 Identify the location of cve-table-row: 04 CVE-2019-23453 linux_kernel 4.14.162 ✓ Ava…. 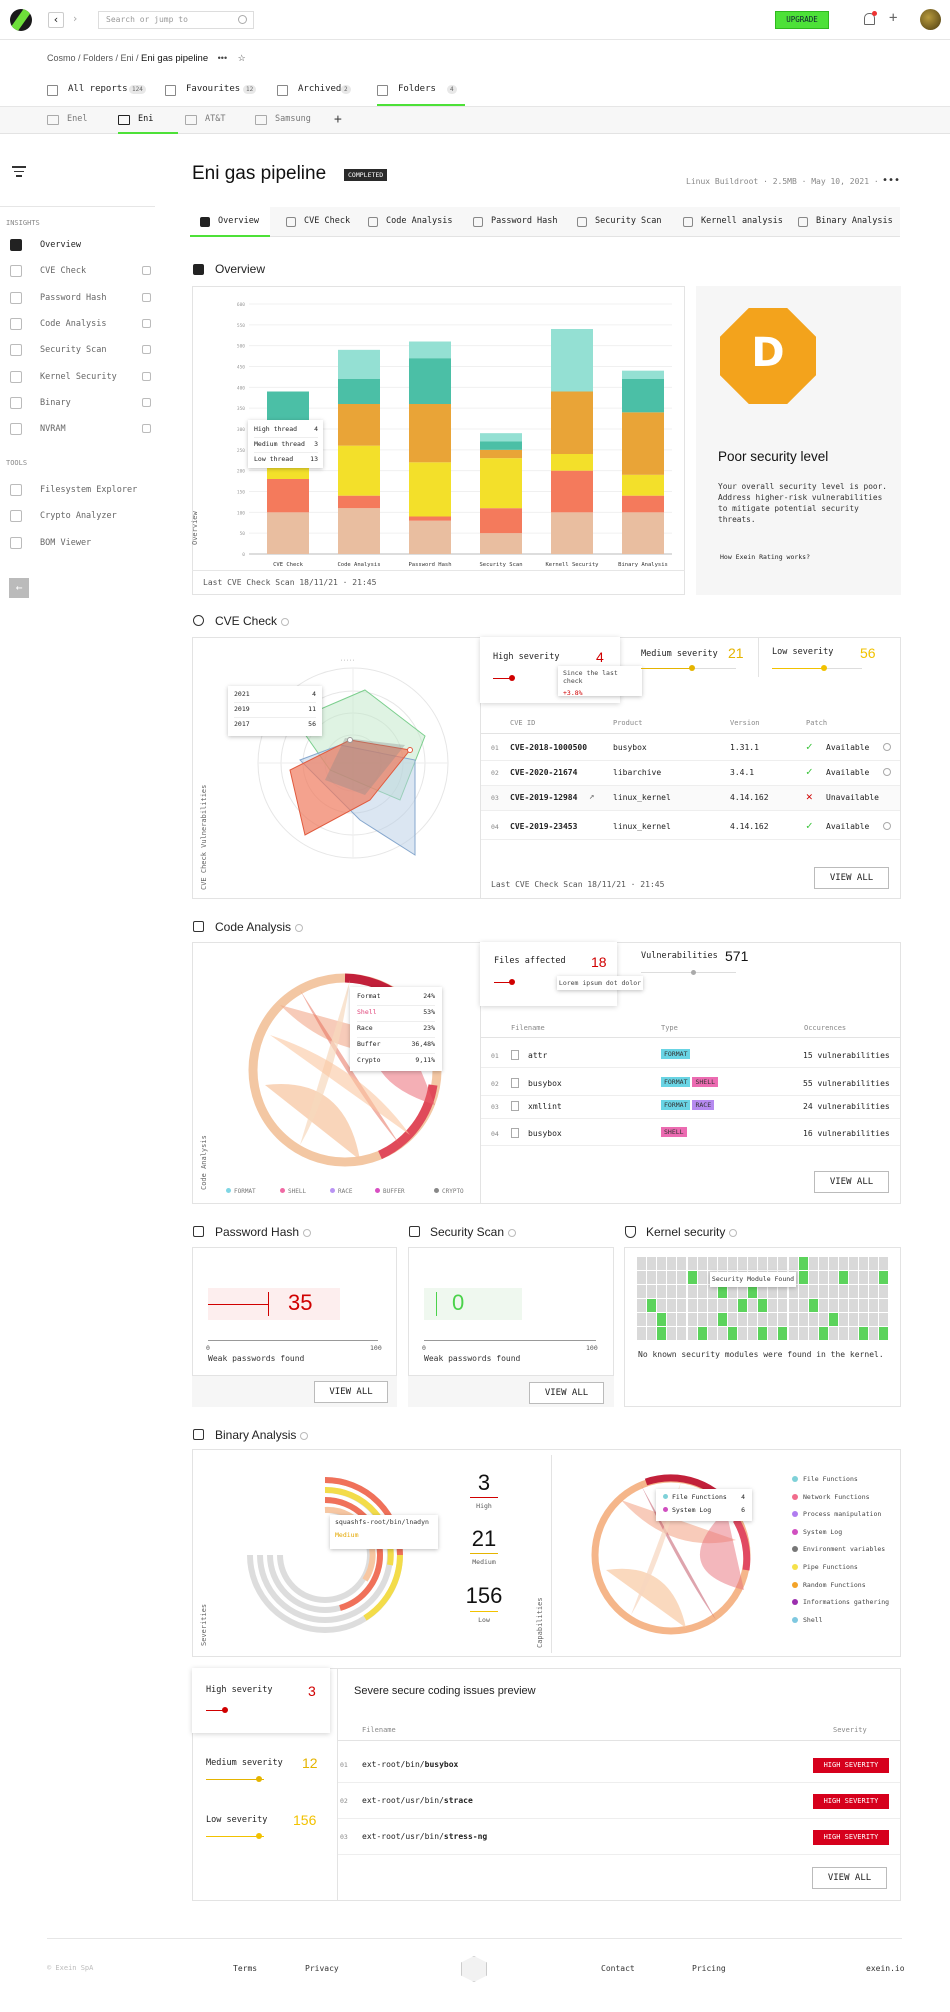
(690, 827).